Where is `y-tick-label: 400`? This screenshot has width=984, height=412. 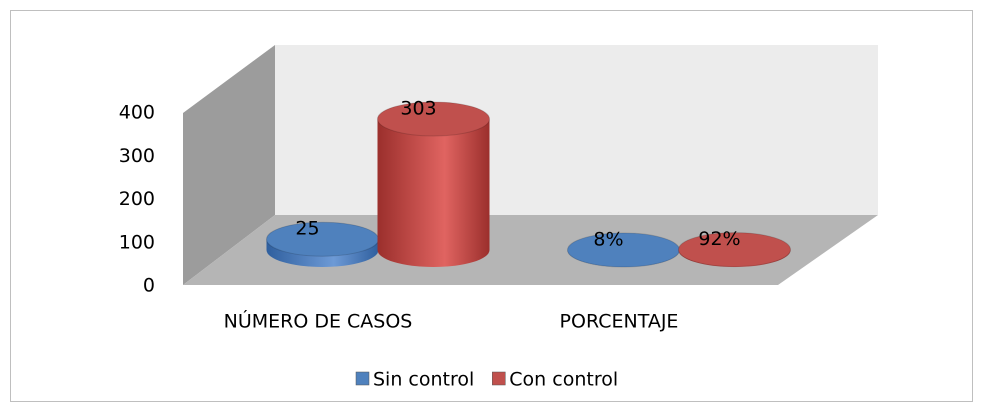 y-tick-label: 400 is located at coordinates (137, 113).